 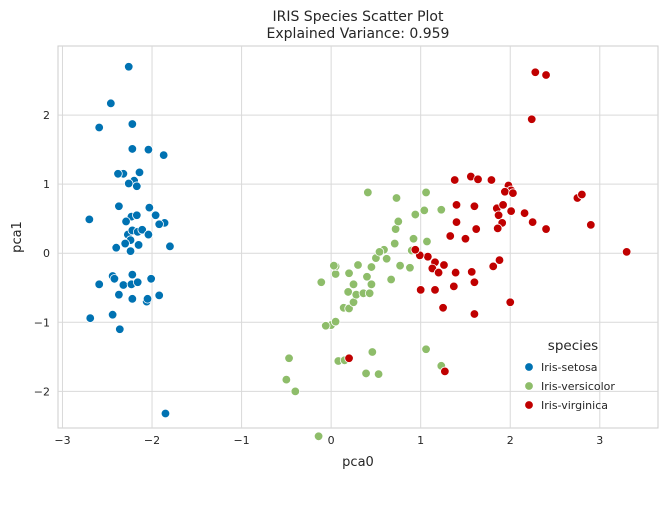 What do you see at coordinates (331, 440) in the screenshot?
I see `x-tick-label: 0` at bounding box center [331, 440].